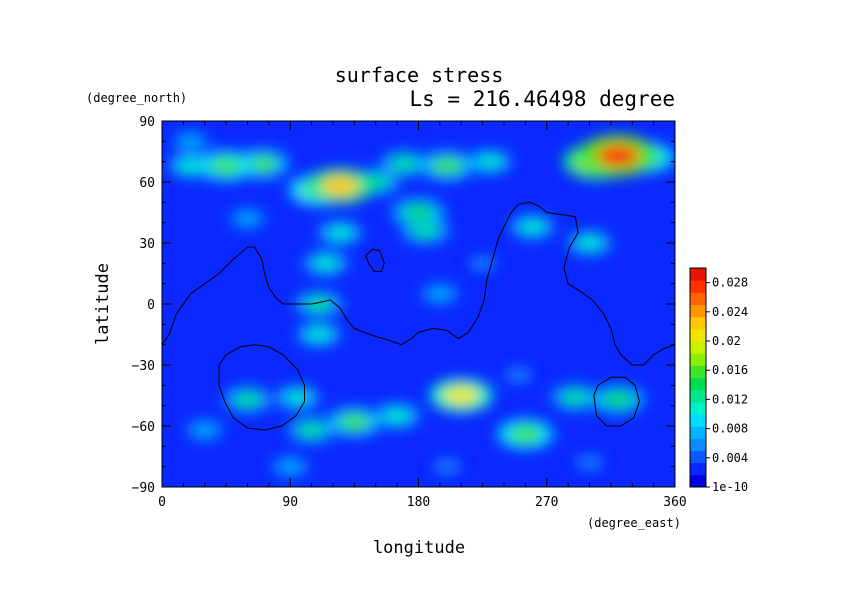 The width and height of the screenshot is (842, 595). Describe the element at coordinates (147, 244) in the screenshot. I see `y-tick-label: 30` at that location.